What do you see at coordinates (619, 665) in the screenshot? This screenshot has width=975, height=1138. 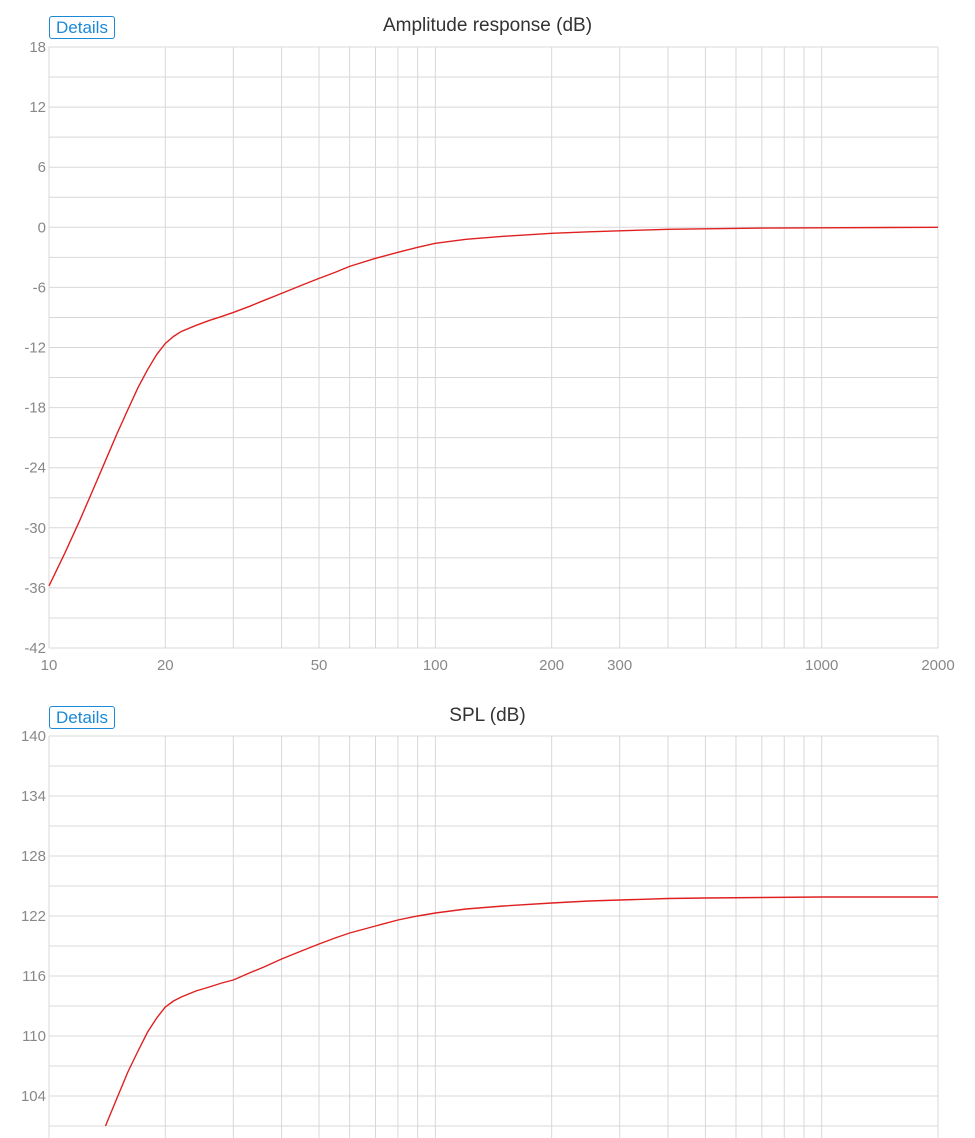 I see `x-tick-label: 300` at bounding box center [619, 665].